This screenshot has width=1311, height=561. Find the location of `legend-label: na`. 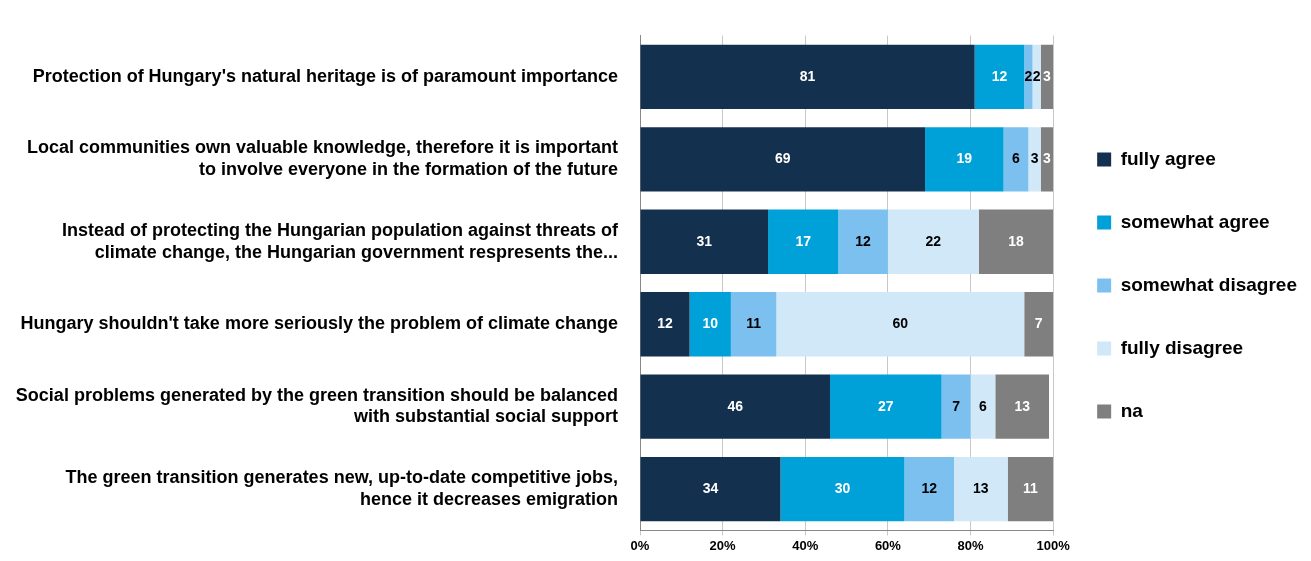

legend-label: na is located at coordinates (1132, 410).